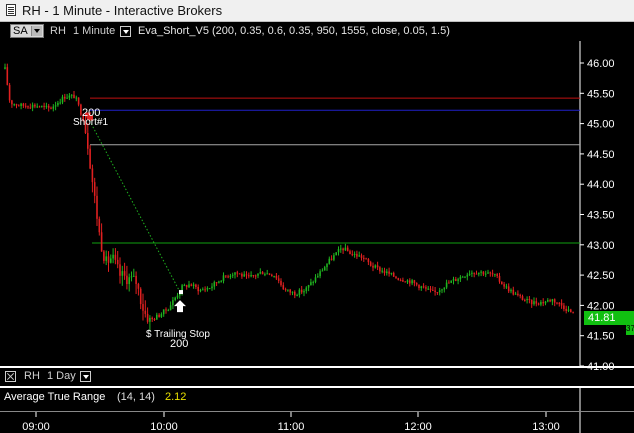  What do you see at coordinates (546, 427) in the screenshot?
I see `time-tick-label: 13:00` at bounding box center [546, 427].